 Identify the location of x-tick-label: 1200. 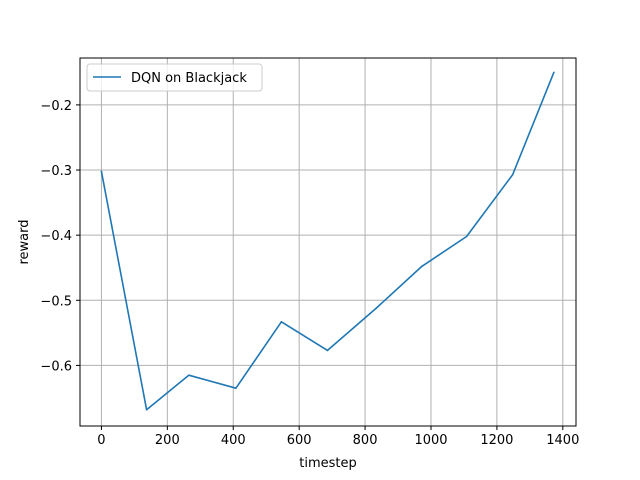
(496, 440).